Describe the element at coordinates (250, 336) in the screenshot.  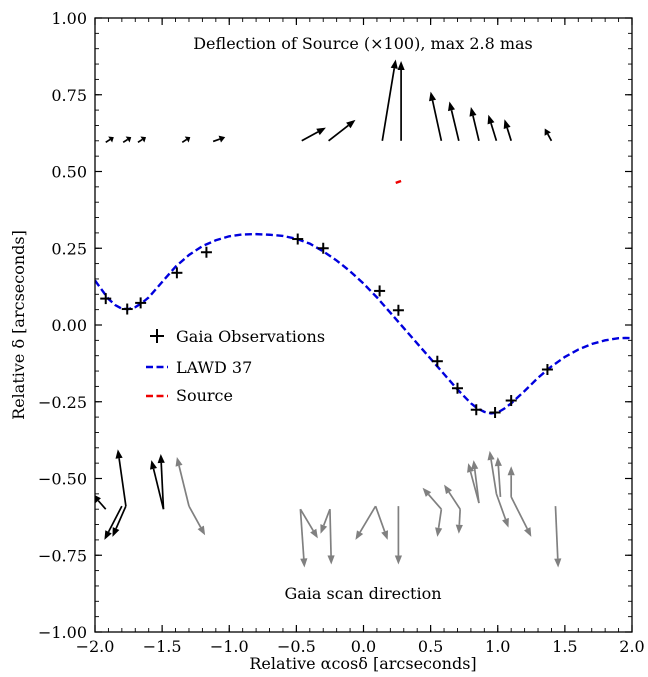
I see `legend-label-gaia-observations: Gaia Observations` at that location.